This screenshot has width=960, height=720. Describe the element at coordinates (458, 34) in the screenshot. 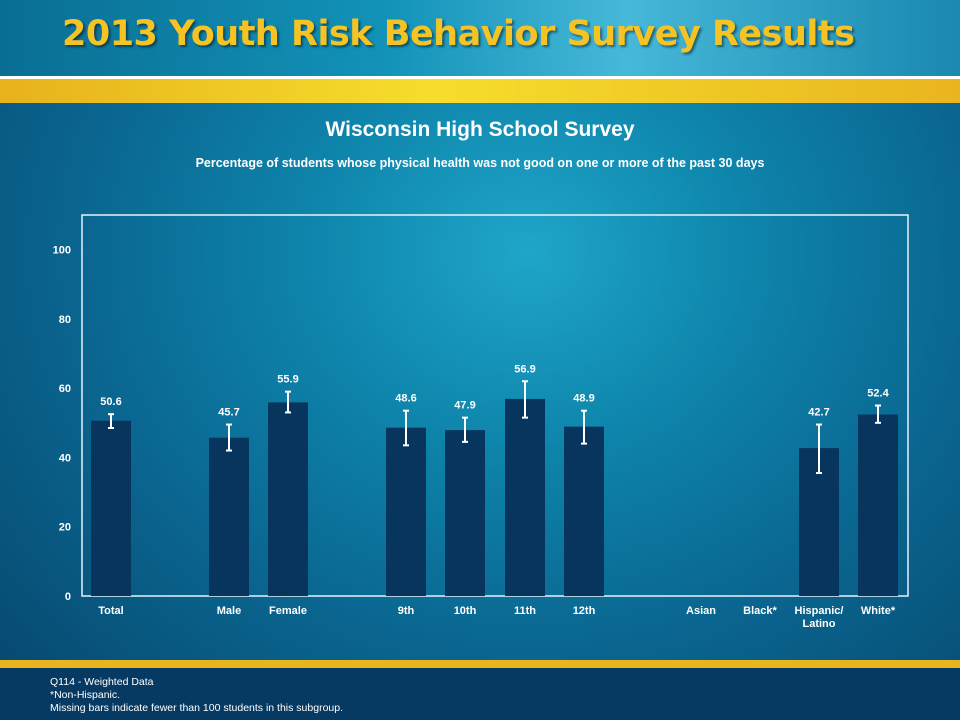

I see `slide-title: 2013 Youth Risk Behavior Survey Results` at that location.